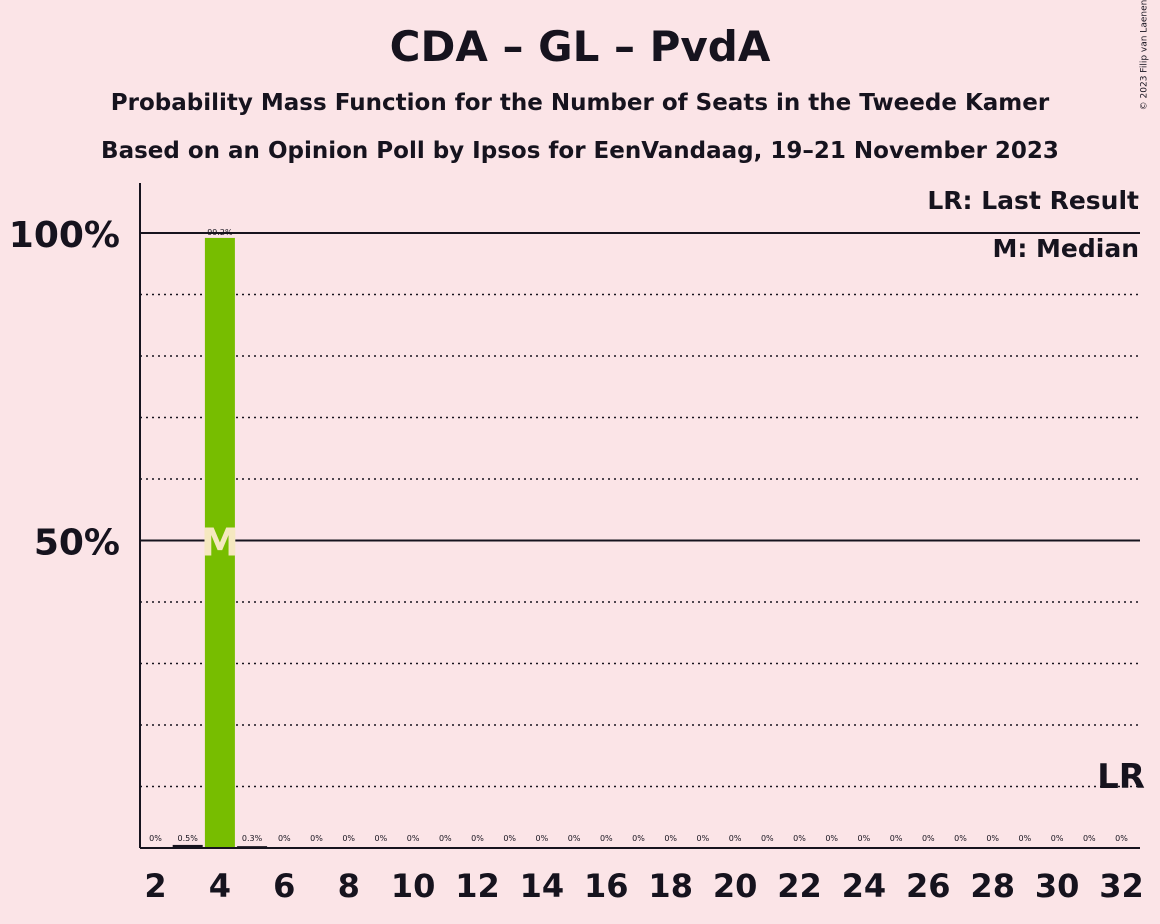 Image resolution: width=1160 pixels, height=924 pixels. What do you see at coordinates (703, 838) in the screenshot?
I see `value-label-seat-19: 0%` at bounding box center [703, 838].